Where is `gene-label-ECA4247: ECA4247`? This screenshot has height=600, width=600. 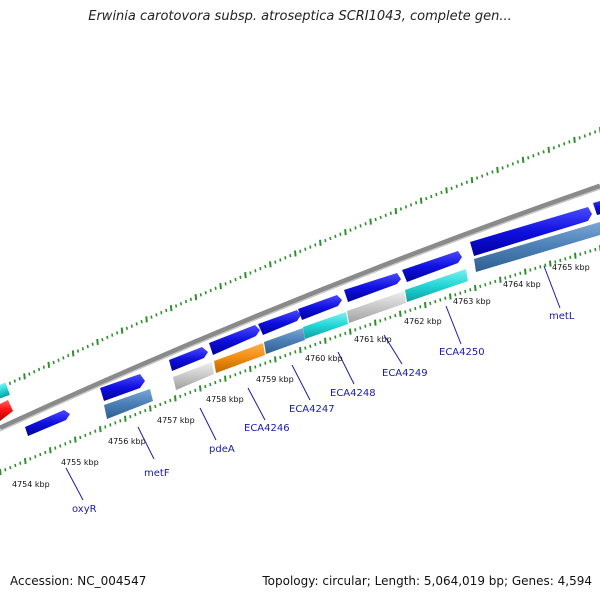 gene-label-ECA4247: ECA4247 is located at coordinates (312, 409).